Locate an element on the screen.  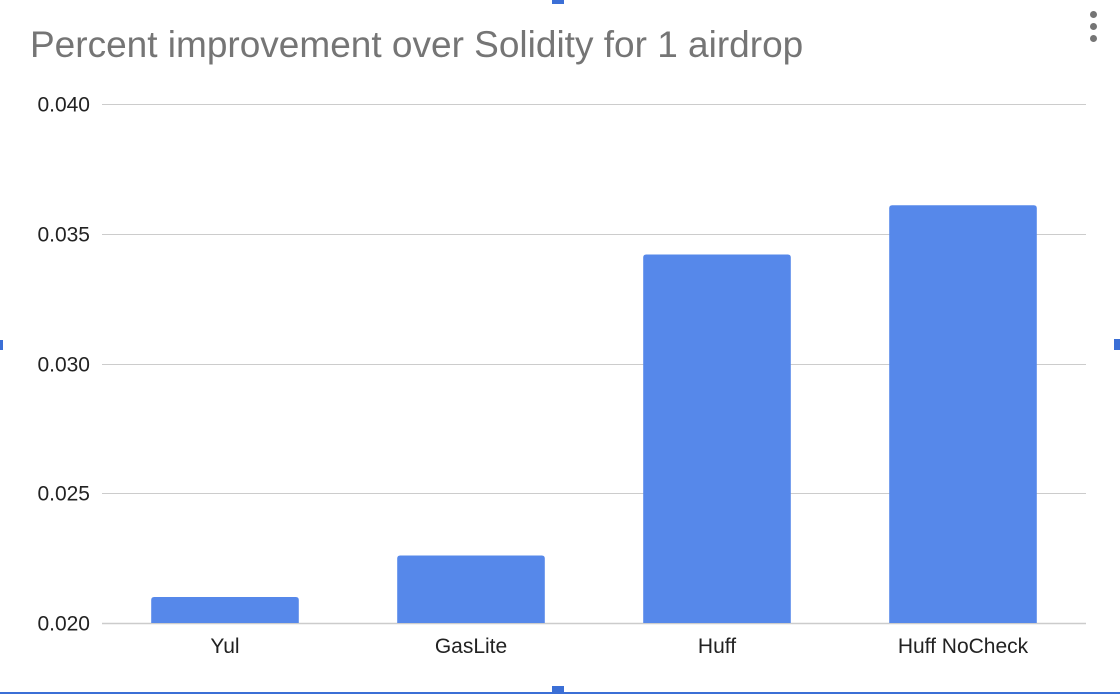
y-tick-label: 0.040 is located at coordinates (63, 105).